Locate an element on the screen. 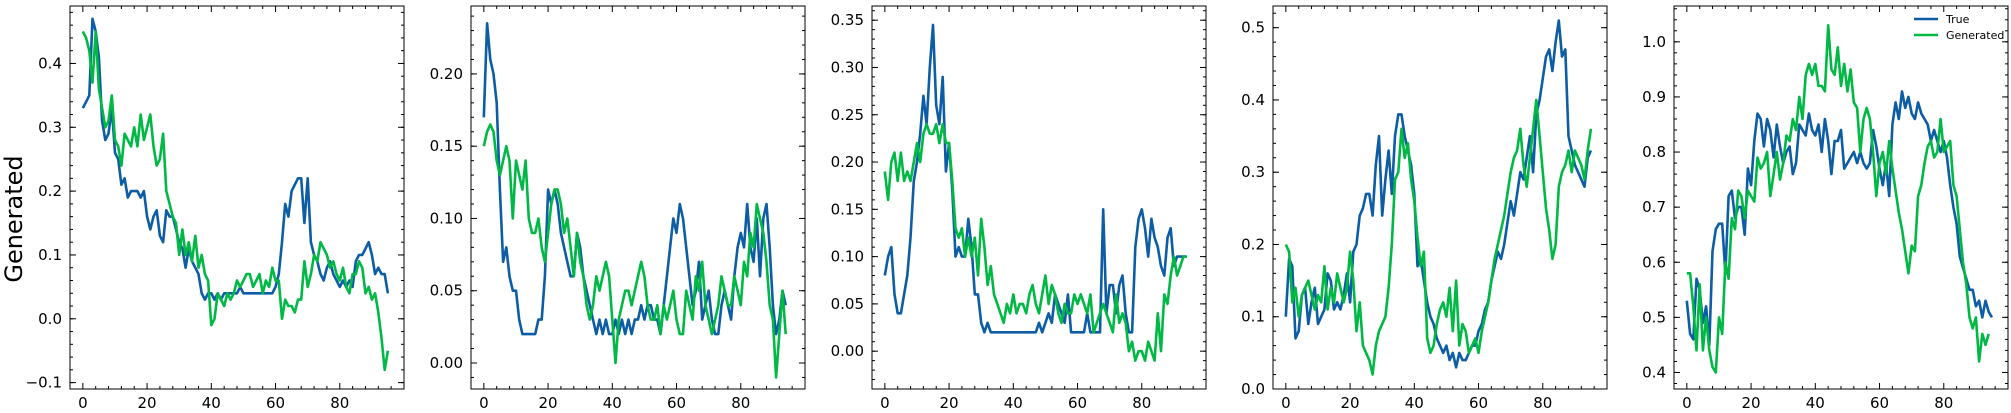  y-tick-label: 0.7 is located at coordinates (1654, 207).